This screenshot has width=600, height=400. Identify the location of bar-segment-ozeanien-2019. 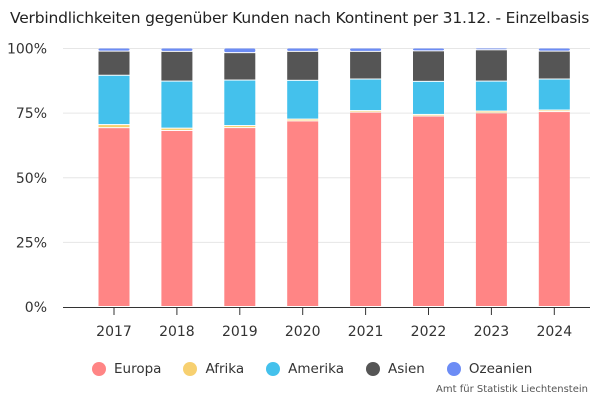
(240, 50).